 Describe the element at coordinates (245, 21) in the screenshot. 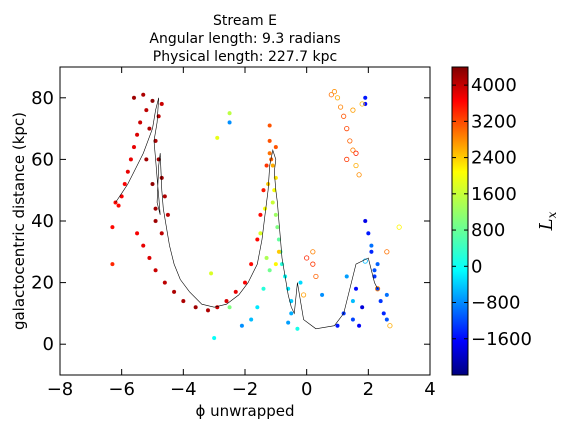

I see `title-line-1: Stream E` at that location.